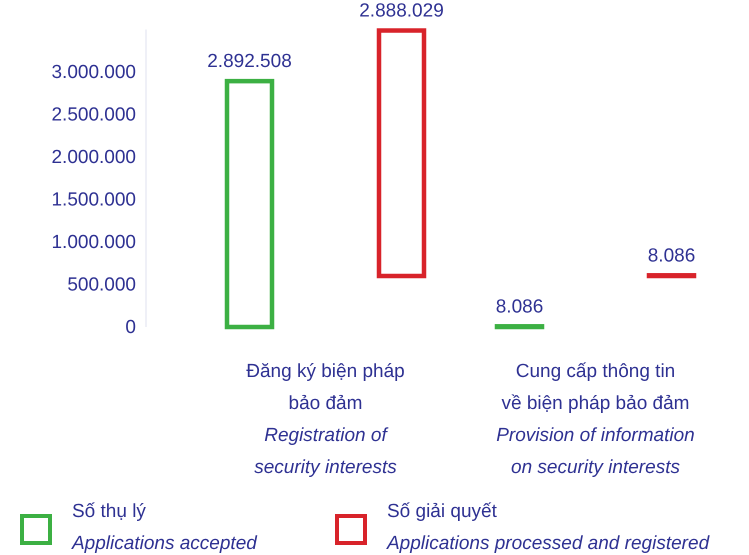 The image size is (749, 555). I want to click on y-tick-label: 0, so click(130, 327).